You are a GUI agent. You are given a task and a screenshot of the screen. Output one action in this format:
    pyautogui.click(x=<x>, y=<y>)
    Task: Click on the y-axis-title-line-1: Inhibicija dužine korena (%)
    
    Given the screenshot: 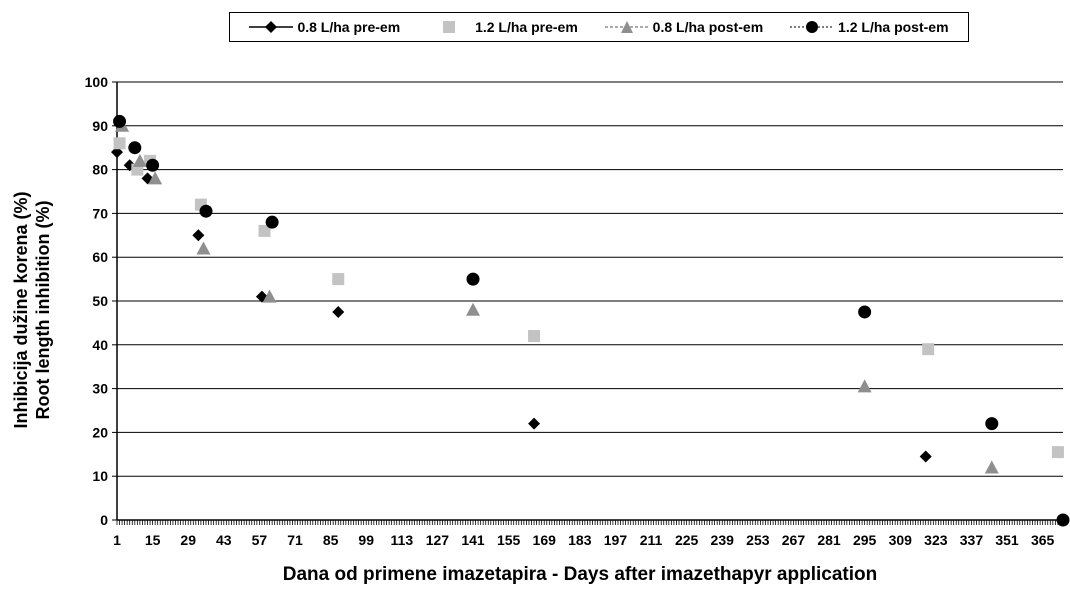 What is the action you would take?
    pyautogui.click(x=21, y=310)
    